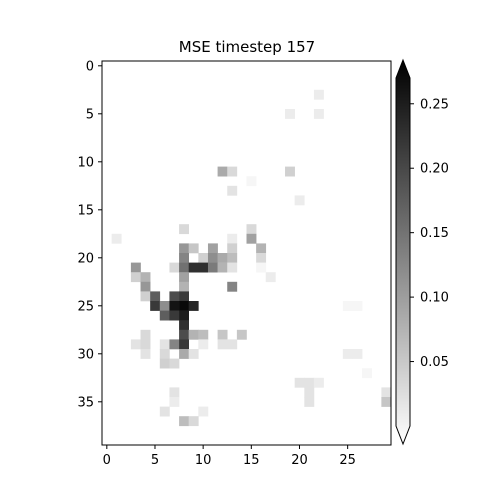 The image size is (500, 500). Describe the element at coordinates (434, 233) in the screenshot. I see `colorbar-tick-label: 0.15` at that location.